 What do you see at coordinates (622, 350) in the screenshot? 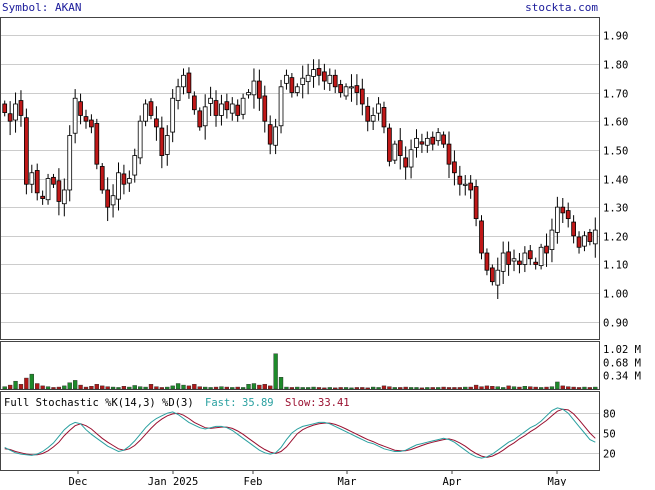
I see `volume-tick-label: 1.02 M` at bounding box center [622, 350].